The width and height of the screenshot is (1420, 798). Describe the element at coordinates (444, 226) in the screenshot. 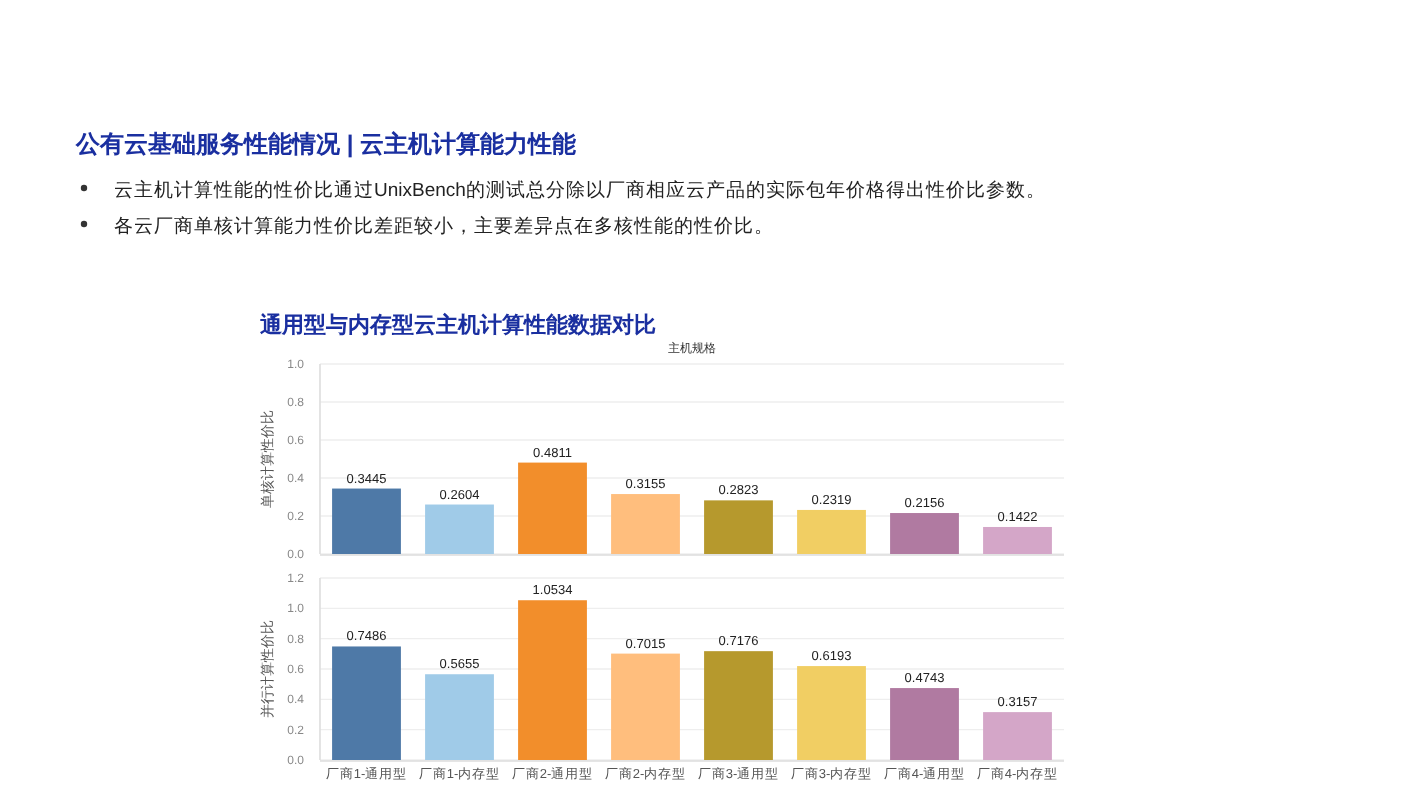

I see `text: 各云厂商单核计算能力性价比差距较小，主要差异点在多核性能的性价比。` at that location.